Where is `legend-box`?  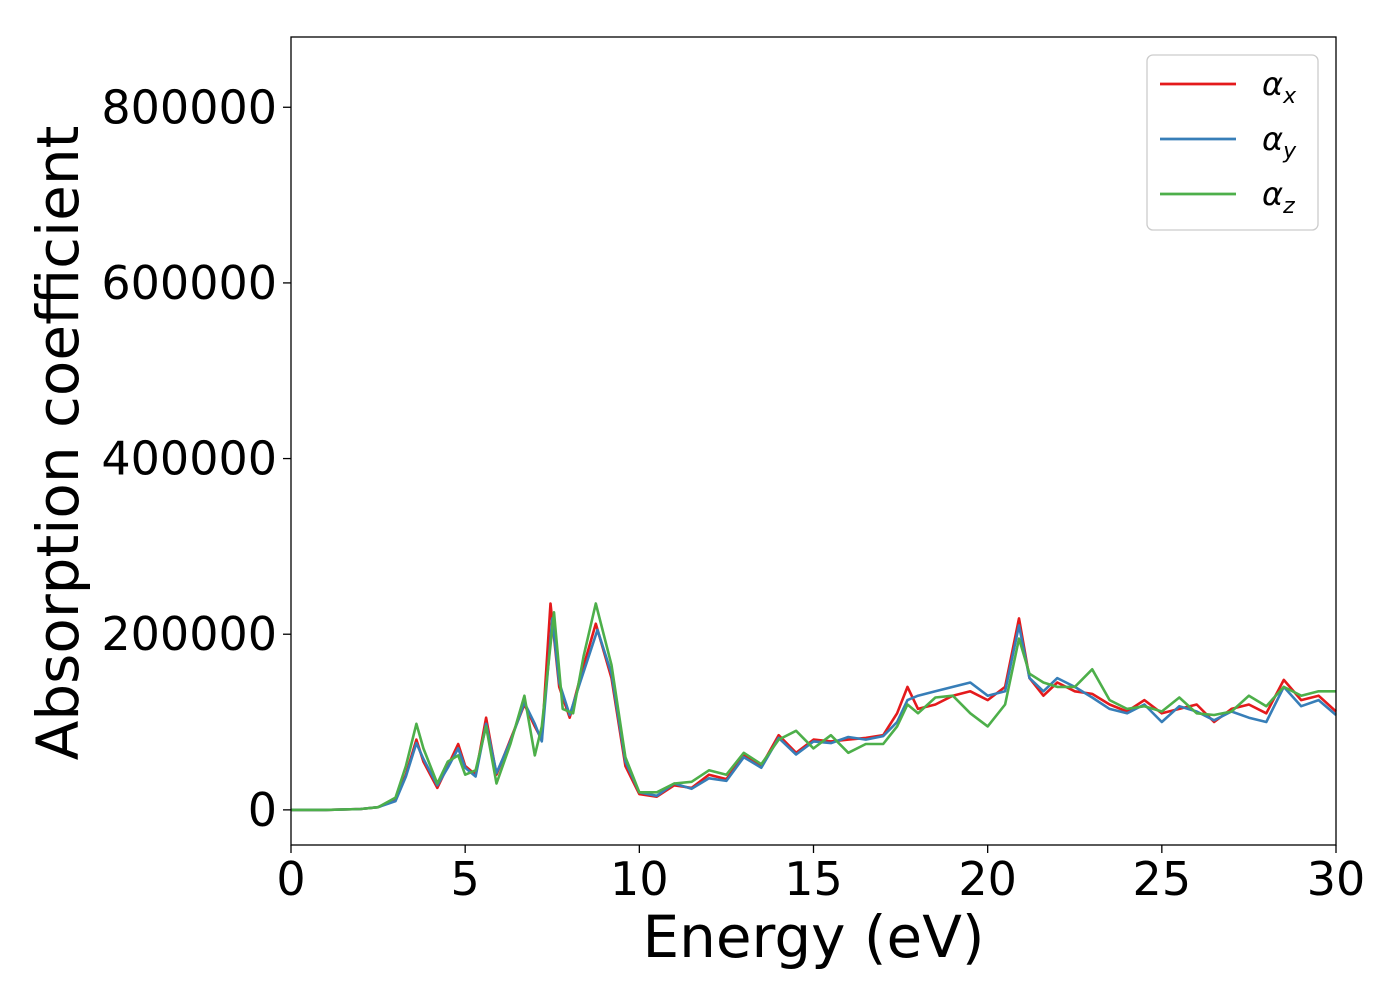
legend-box is located at coordinates (1232, 142).